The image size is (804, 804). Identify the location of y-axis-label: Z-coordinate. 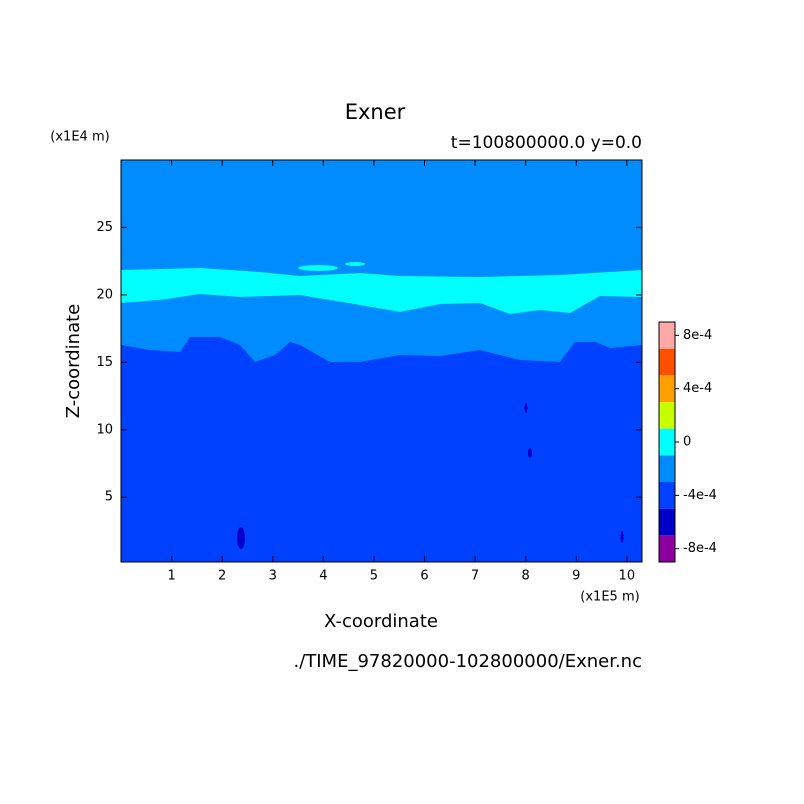
(73, 361).